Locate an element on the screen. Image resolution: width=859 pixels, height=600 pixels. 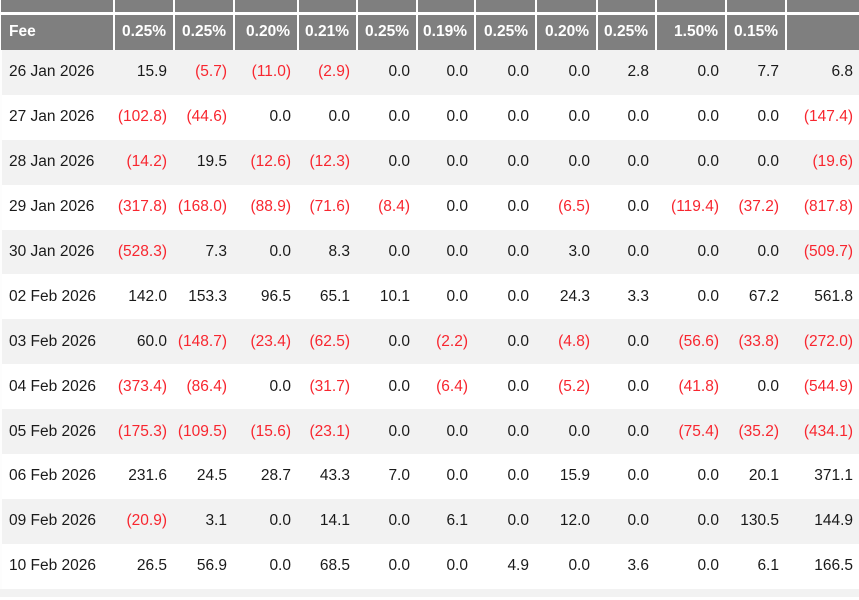
value-cell: 43.3 is located at coordinates (327, 476).